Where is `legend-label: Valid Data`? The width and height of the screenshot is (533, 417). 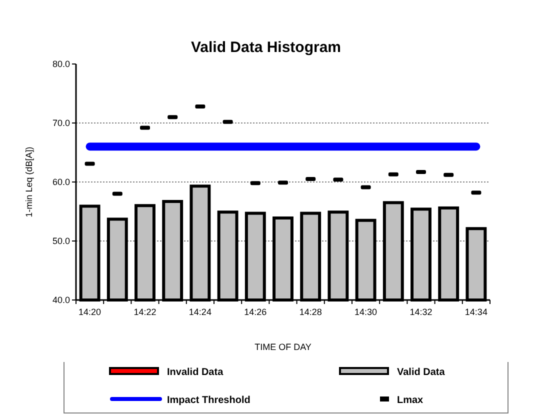
legend-label: Valid Data is located at coordinates (421, 372).